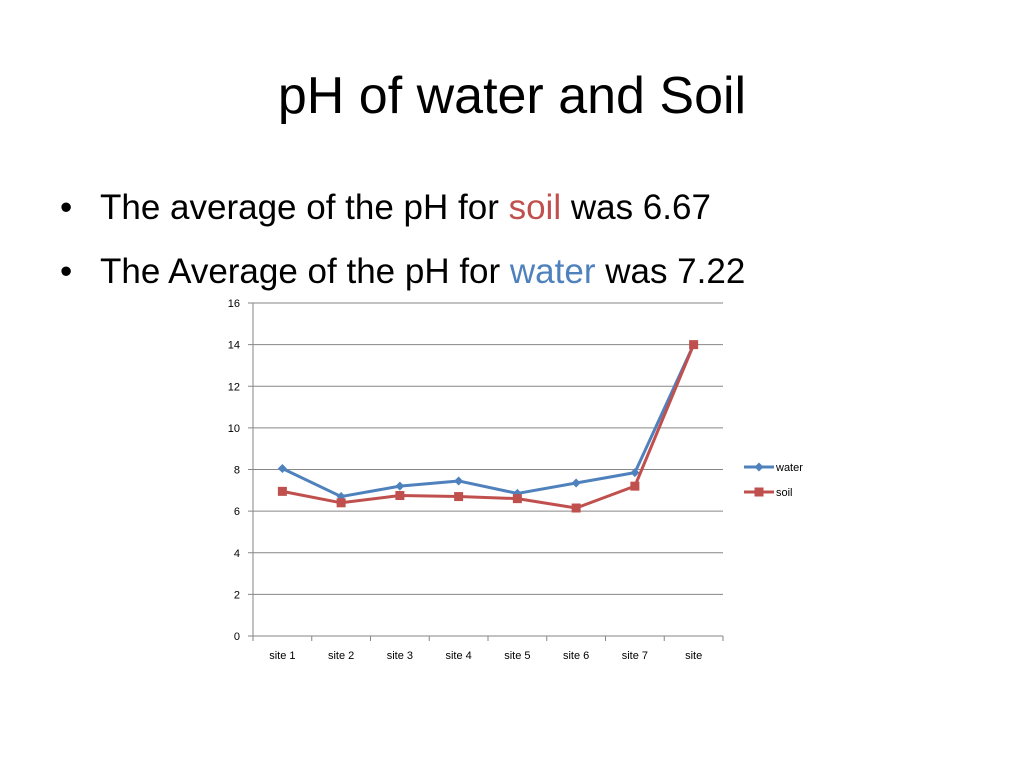 The image size is (1024, 768). What do you see at coordinates (636, 207) in the screenshot?
I see `bullet-soil-value: was 6.67` at bounding box center [636, 207].